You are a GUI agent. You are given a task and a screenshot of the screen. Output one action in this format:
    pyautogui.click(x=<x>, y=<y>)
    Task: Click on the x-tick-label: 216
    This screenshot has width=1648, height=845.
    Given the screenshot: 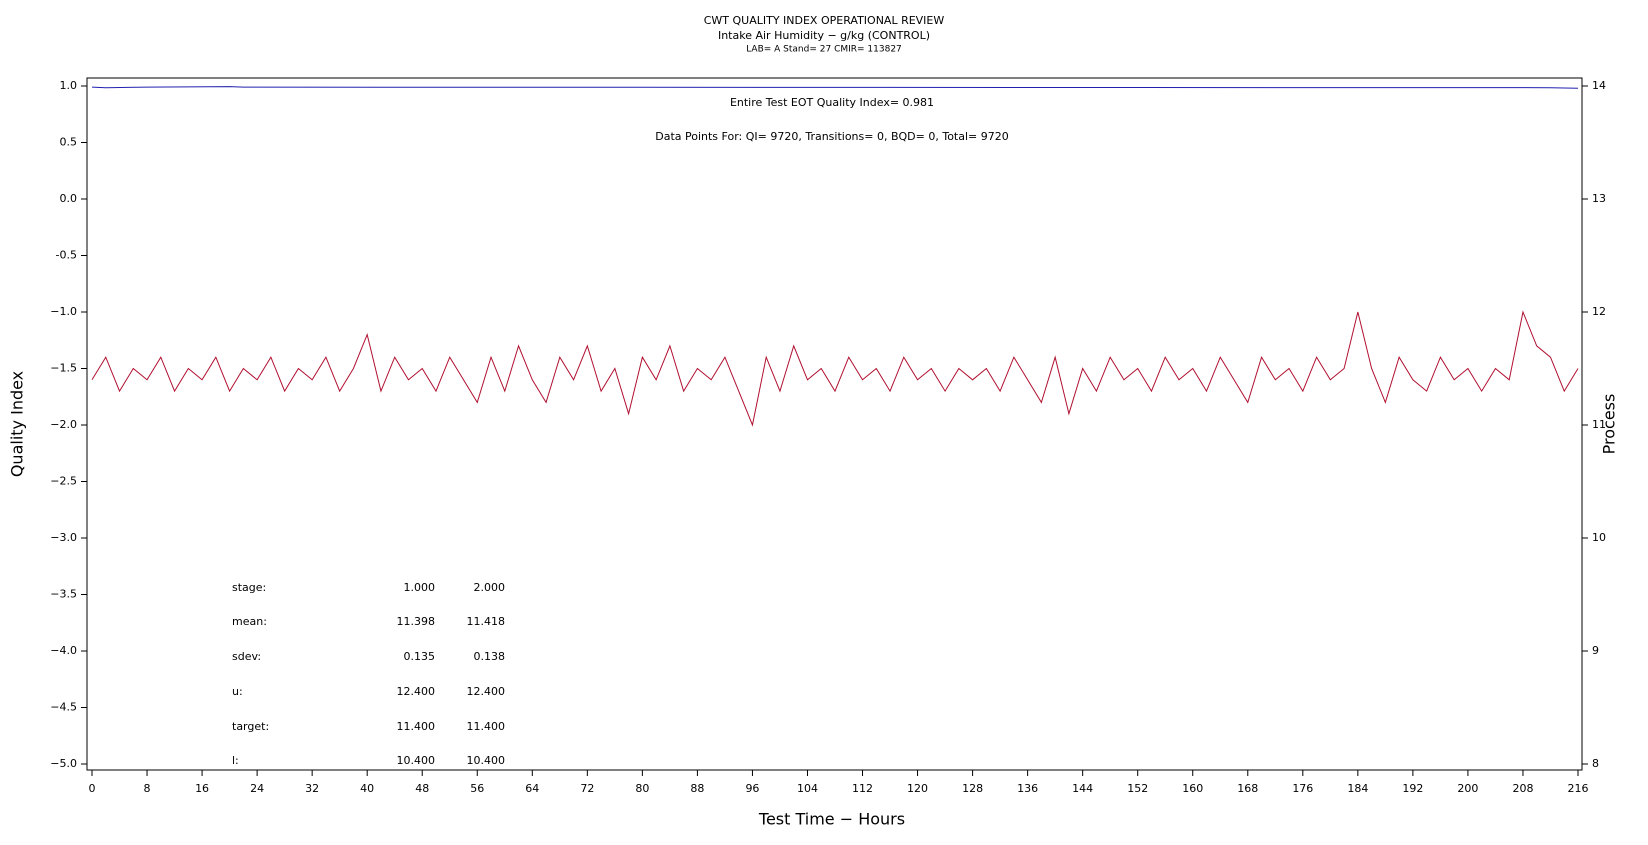 What is the action you would take?
    pyautogui.click(x=1578, y=788)
    